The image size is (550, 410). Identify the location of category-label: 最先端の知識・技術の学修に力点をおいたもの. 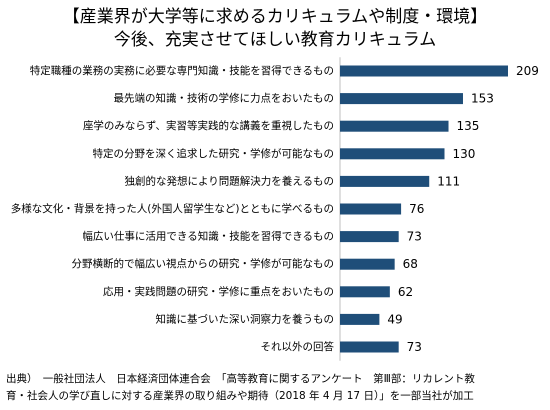
(224, 98).